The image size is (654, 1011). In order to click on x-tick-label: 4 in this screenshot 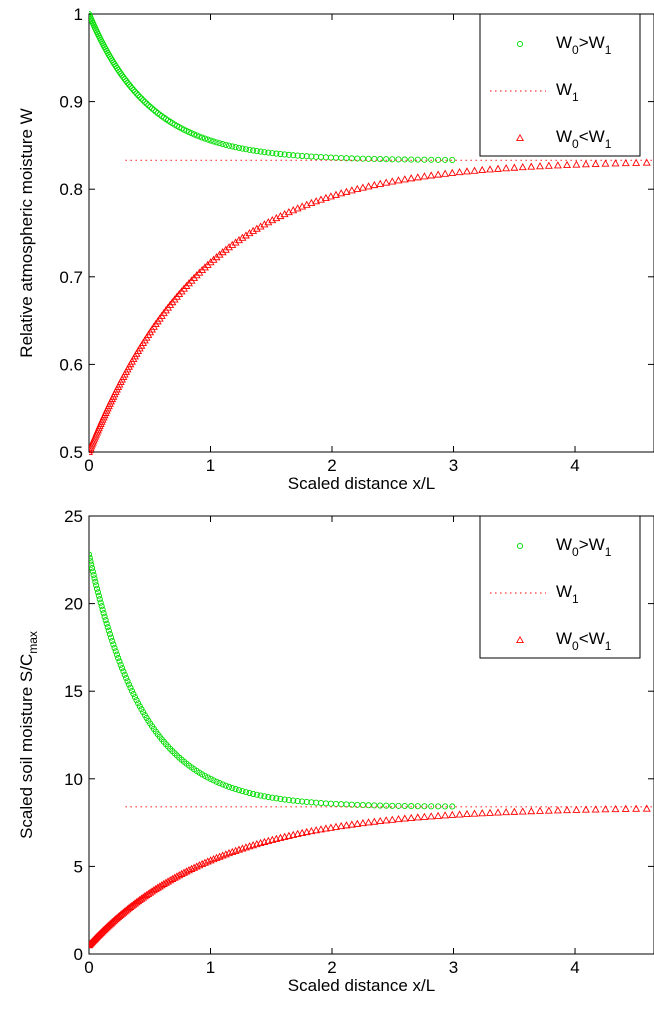, I will do `click(574, 967)`.